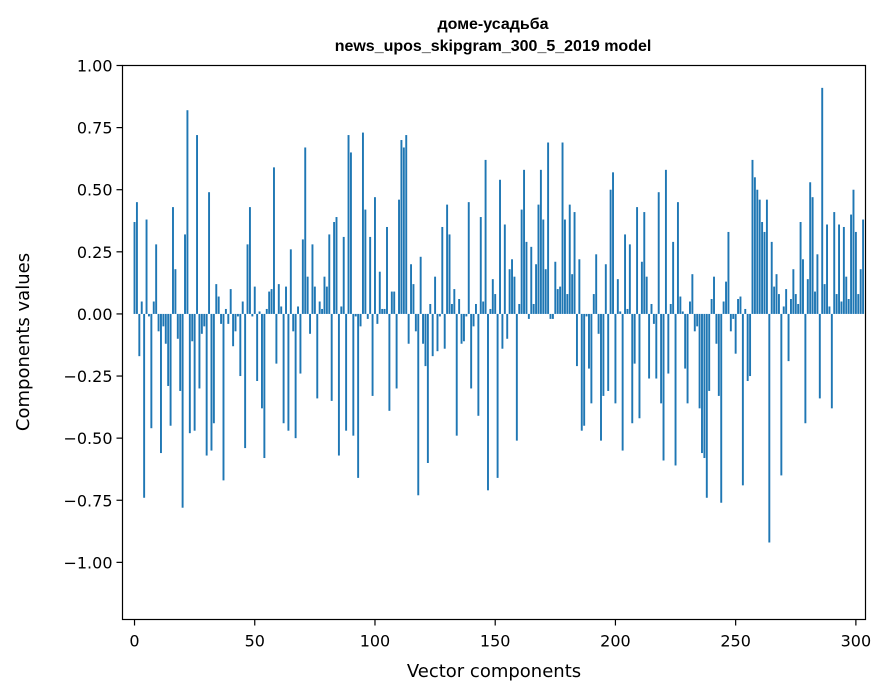  Describe the element at coordinates (134, 641) in the screenshot. I see `x-tick-label: 0` at that location.